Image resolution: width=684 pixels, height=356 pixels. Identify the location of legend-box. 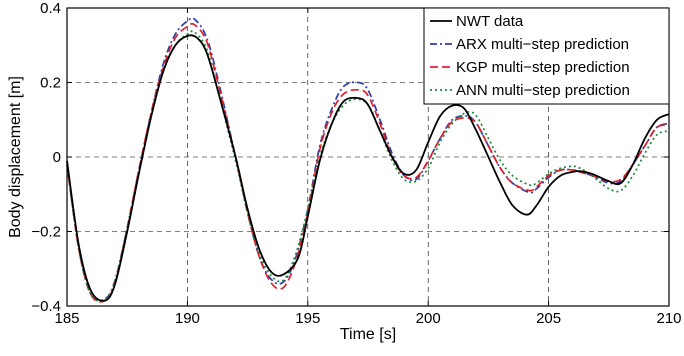
(546, 56).